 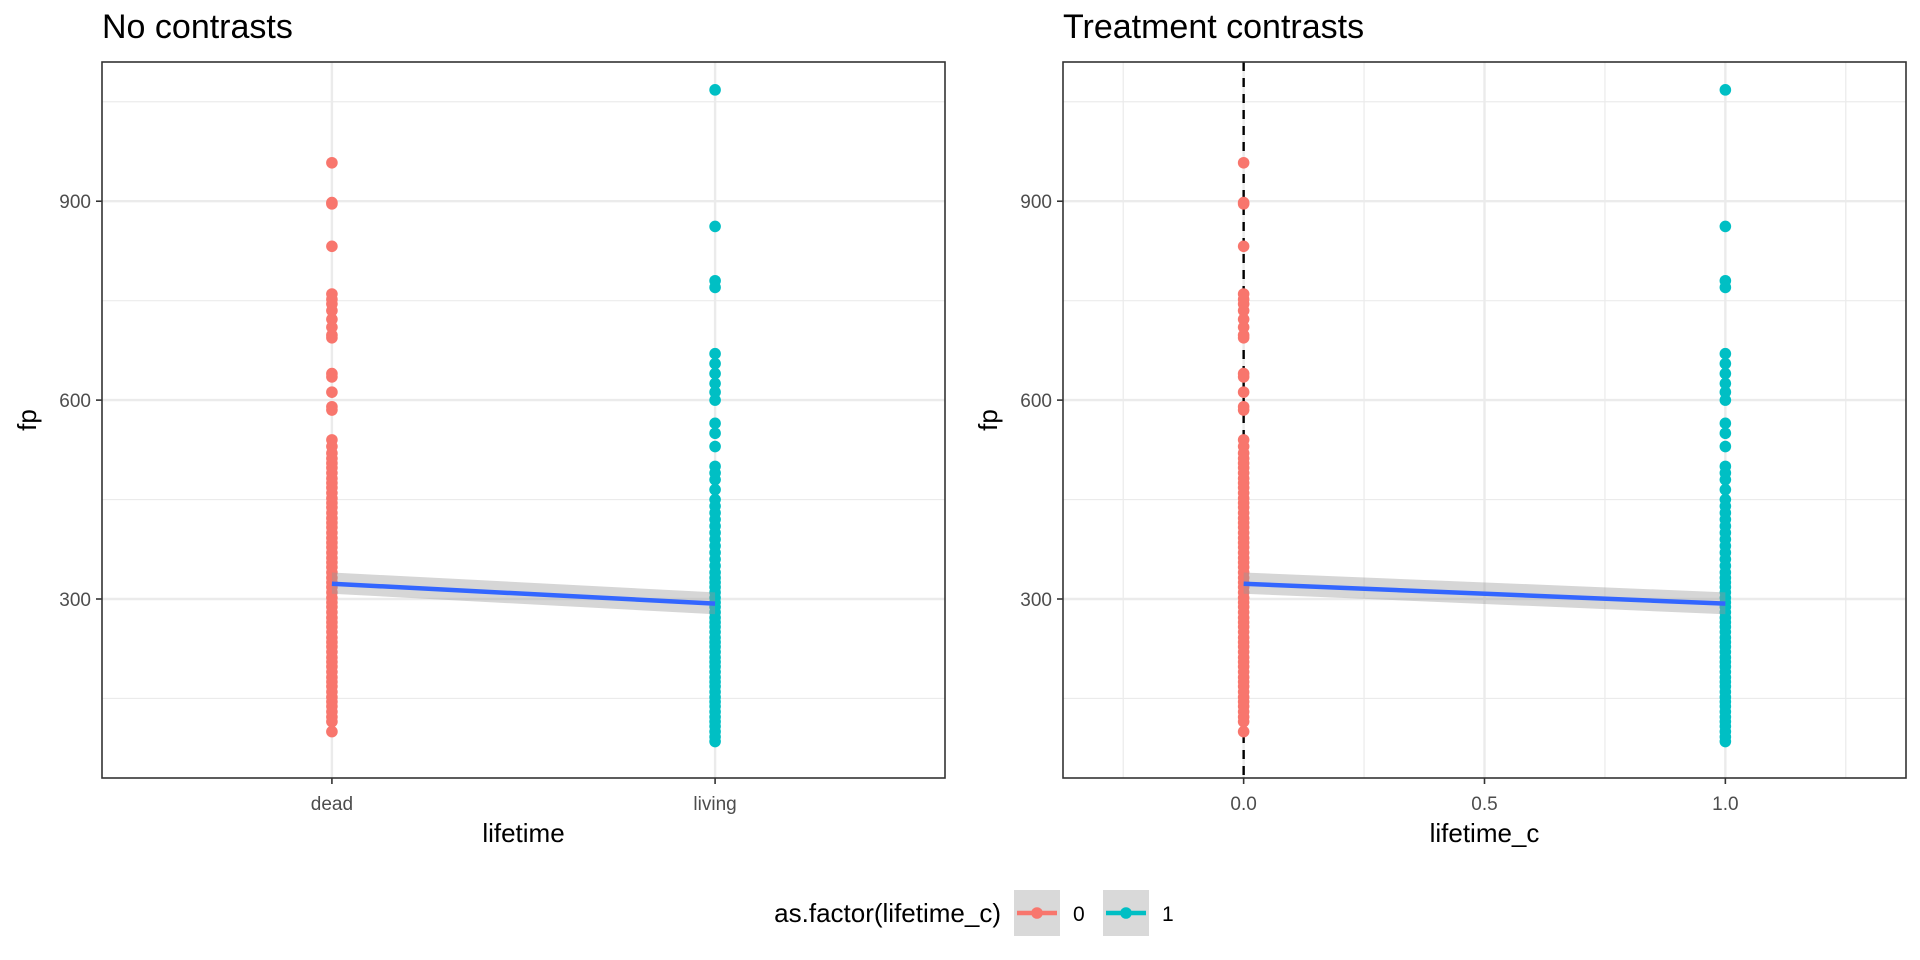 I want to click on panel-title: No contrasts, so click(x=197, y=27).